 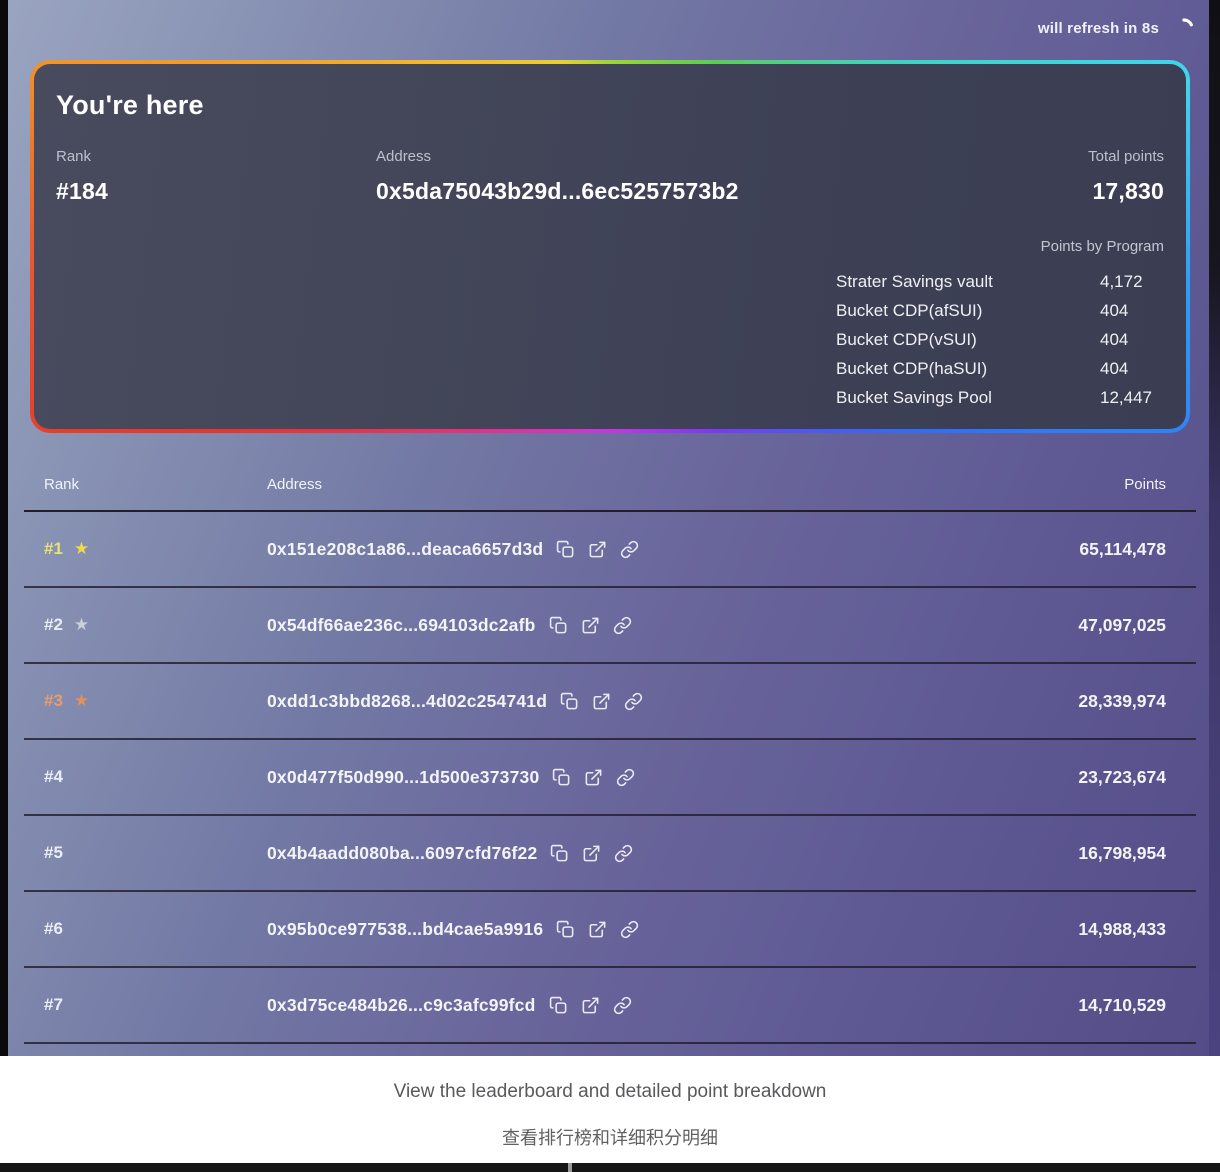 I want to click on table-row: #5 ★ 0x4b4aadd080ba...6097cfd76f22, so click(x=610, y=854).